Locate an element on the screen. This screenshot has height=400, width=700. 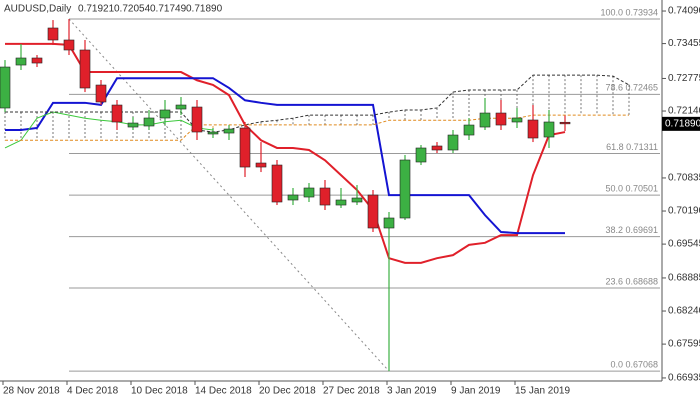
fib-label: 23.6 0.68688 is located at coordinates (631, 281).